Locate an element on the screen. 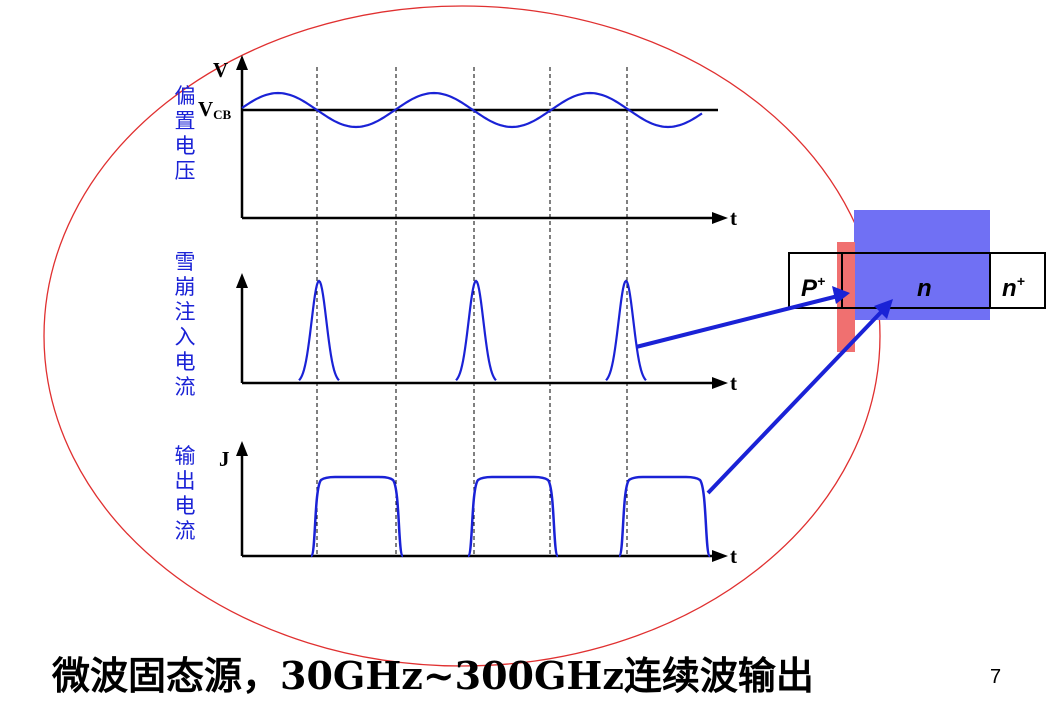 Image resolution: width=1051 pixels, height=707 pixels. output-current-axes is located at coordinates (482, 501).